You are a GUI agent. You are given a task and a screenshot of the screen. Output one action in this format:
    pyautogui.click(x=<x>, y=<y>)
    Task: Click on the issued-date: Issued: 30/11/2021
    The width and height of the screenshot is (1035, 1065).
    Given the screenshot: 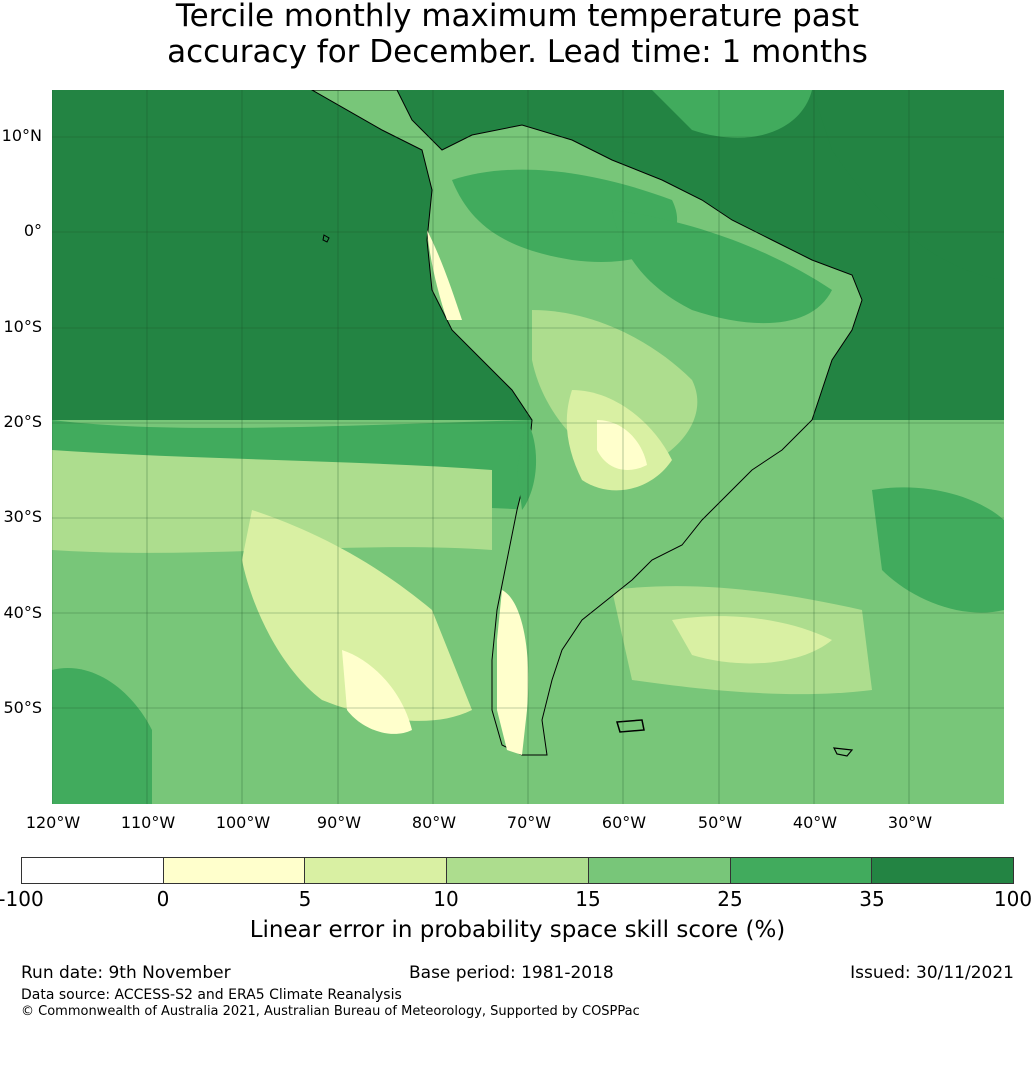 What is the action you would take?
    pyautogui.click(x=932, y=973)
    